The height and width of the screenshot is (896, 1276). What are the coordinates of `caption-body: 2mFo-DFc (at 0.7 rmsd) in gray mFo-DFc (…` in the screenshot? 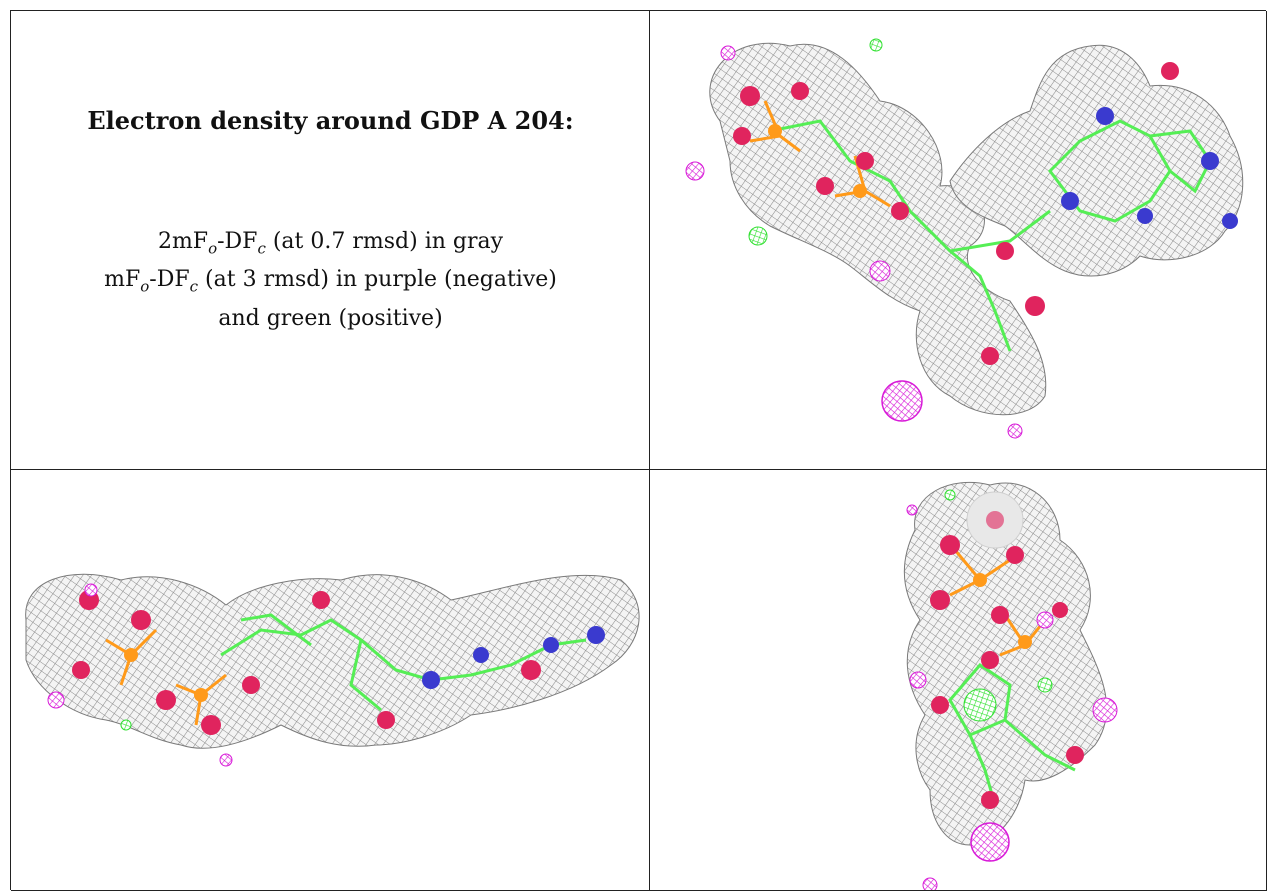 It's located at (330, 280).